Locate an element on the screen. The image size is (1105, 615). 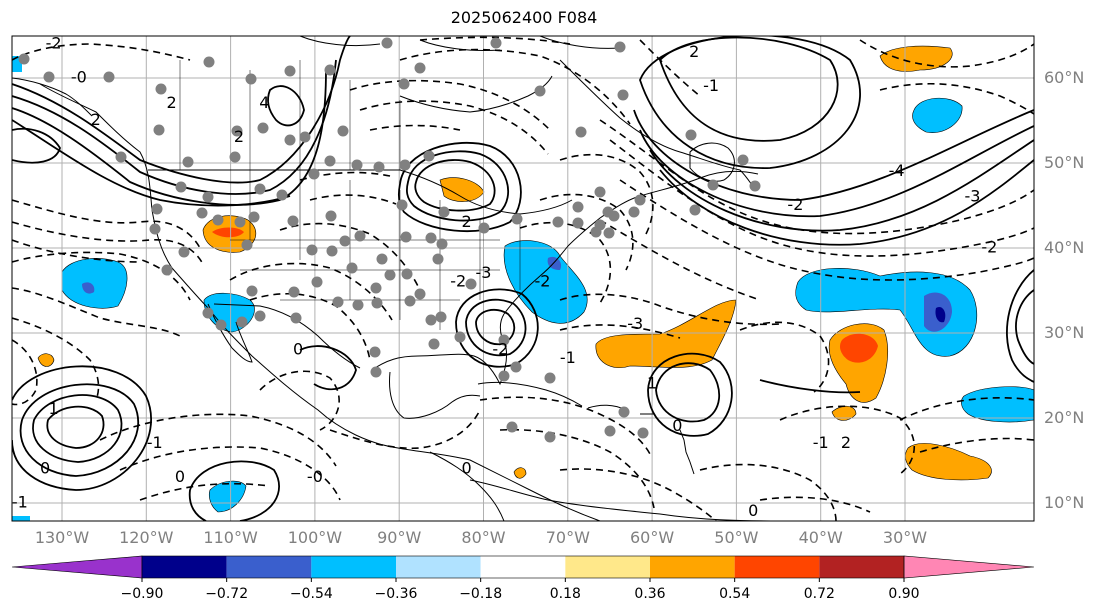
shade-orange-small-south is located at coordinates (844, 413).